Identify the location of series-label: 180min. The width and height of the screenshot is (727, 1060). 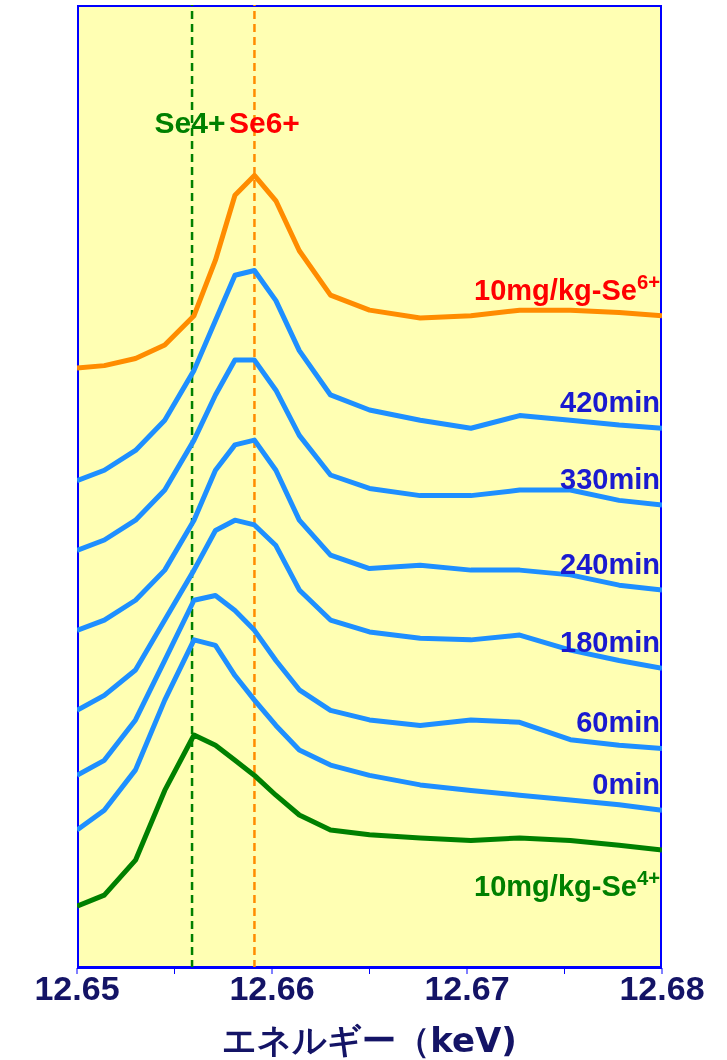
(610, 642).